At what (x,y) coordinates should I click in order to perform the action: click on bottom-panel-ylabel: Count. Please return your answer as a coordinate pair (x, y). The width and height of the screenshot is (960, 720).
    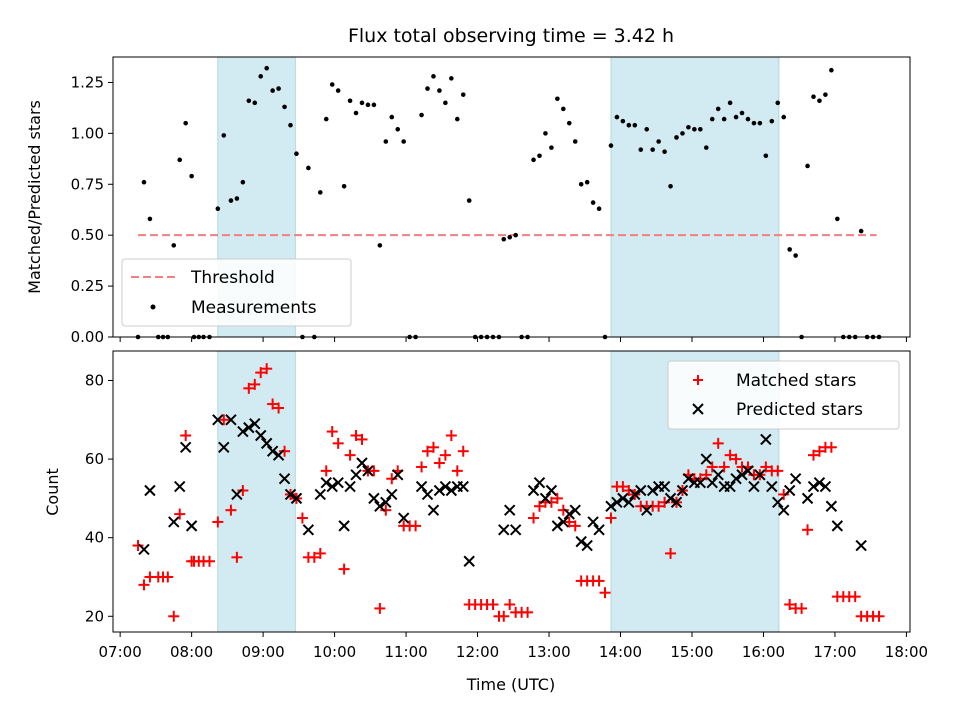
    Looking at the image, I should click on (52, 492).